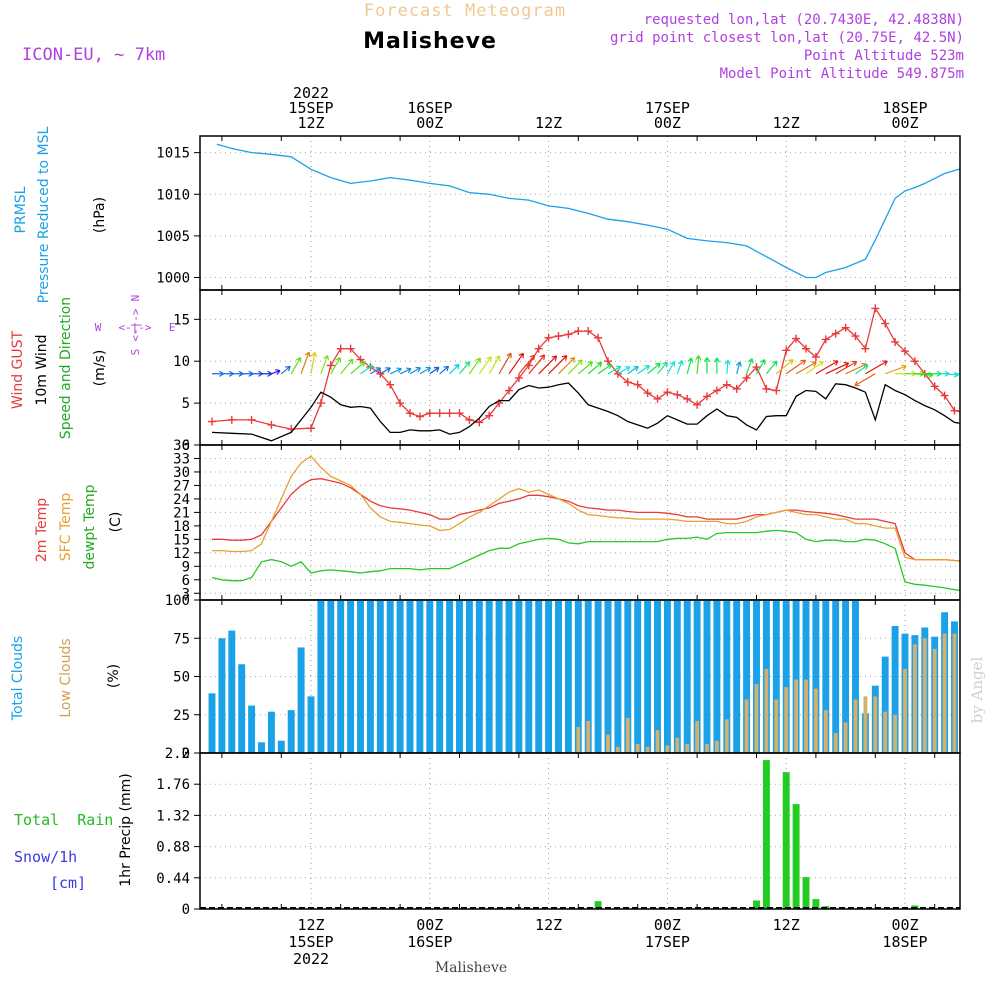  I want to click on y-tick-label: 1015, so click(173, 154).